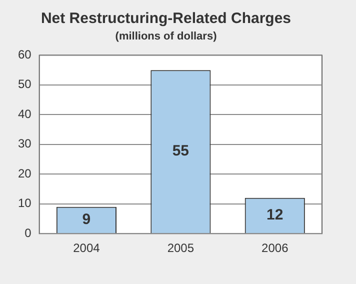  I want to click on y-tick-label: 60, so click(25, 55).